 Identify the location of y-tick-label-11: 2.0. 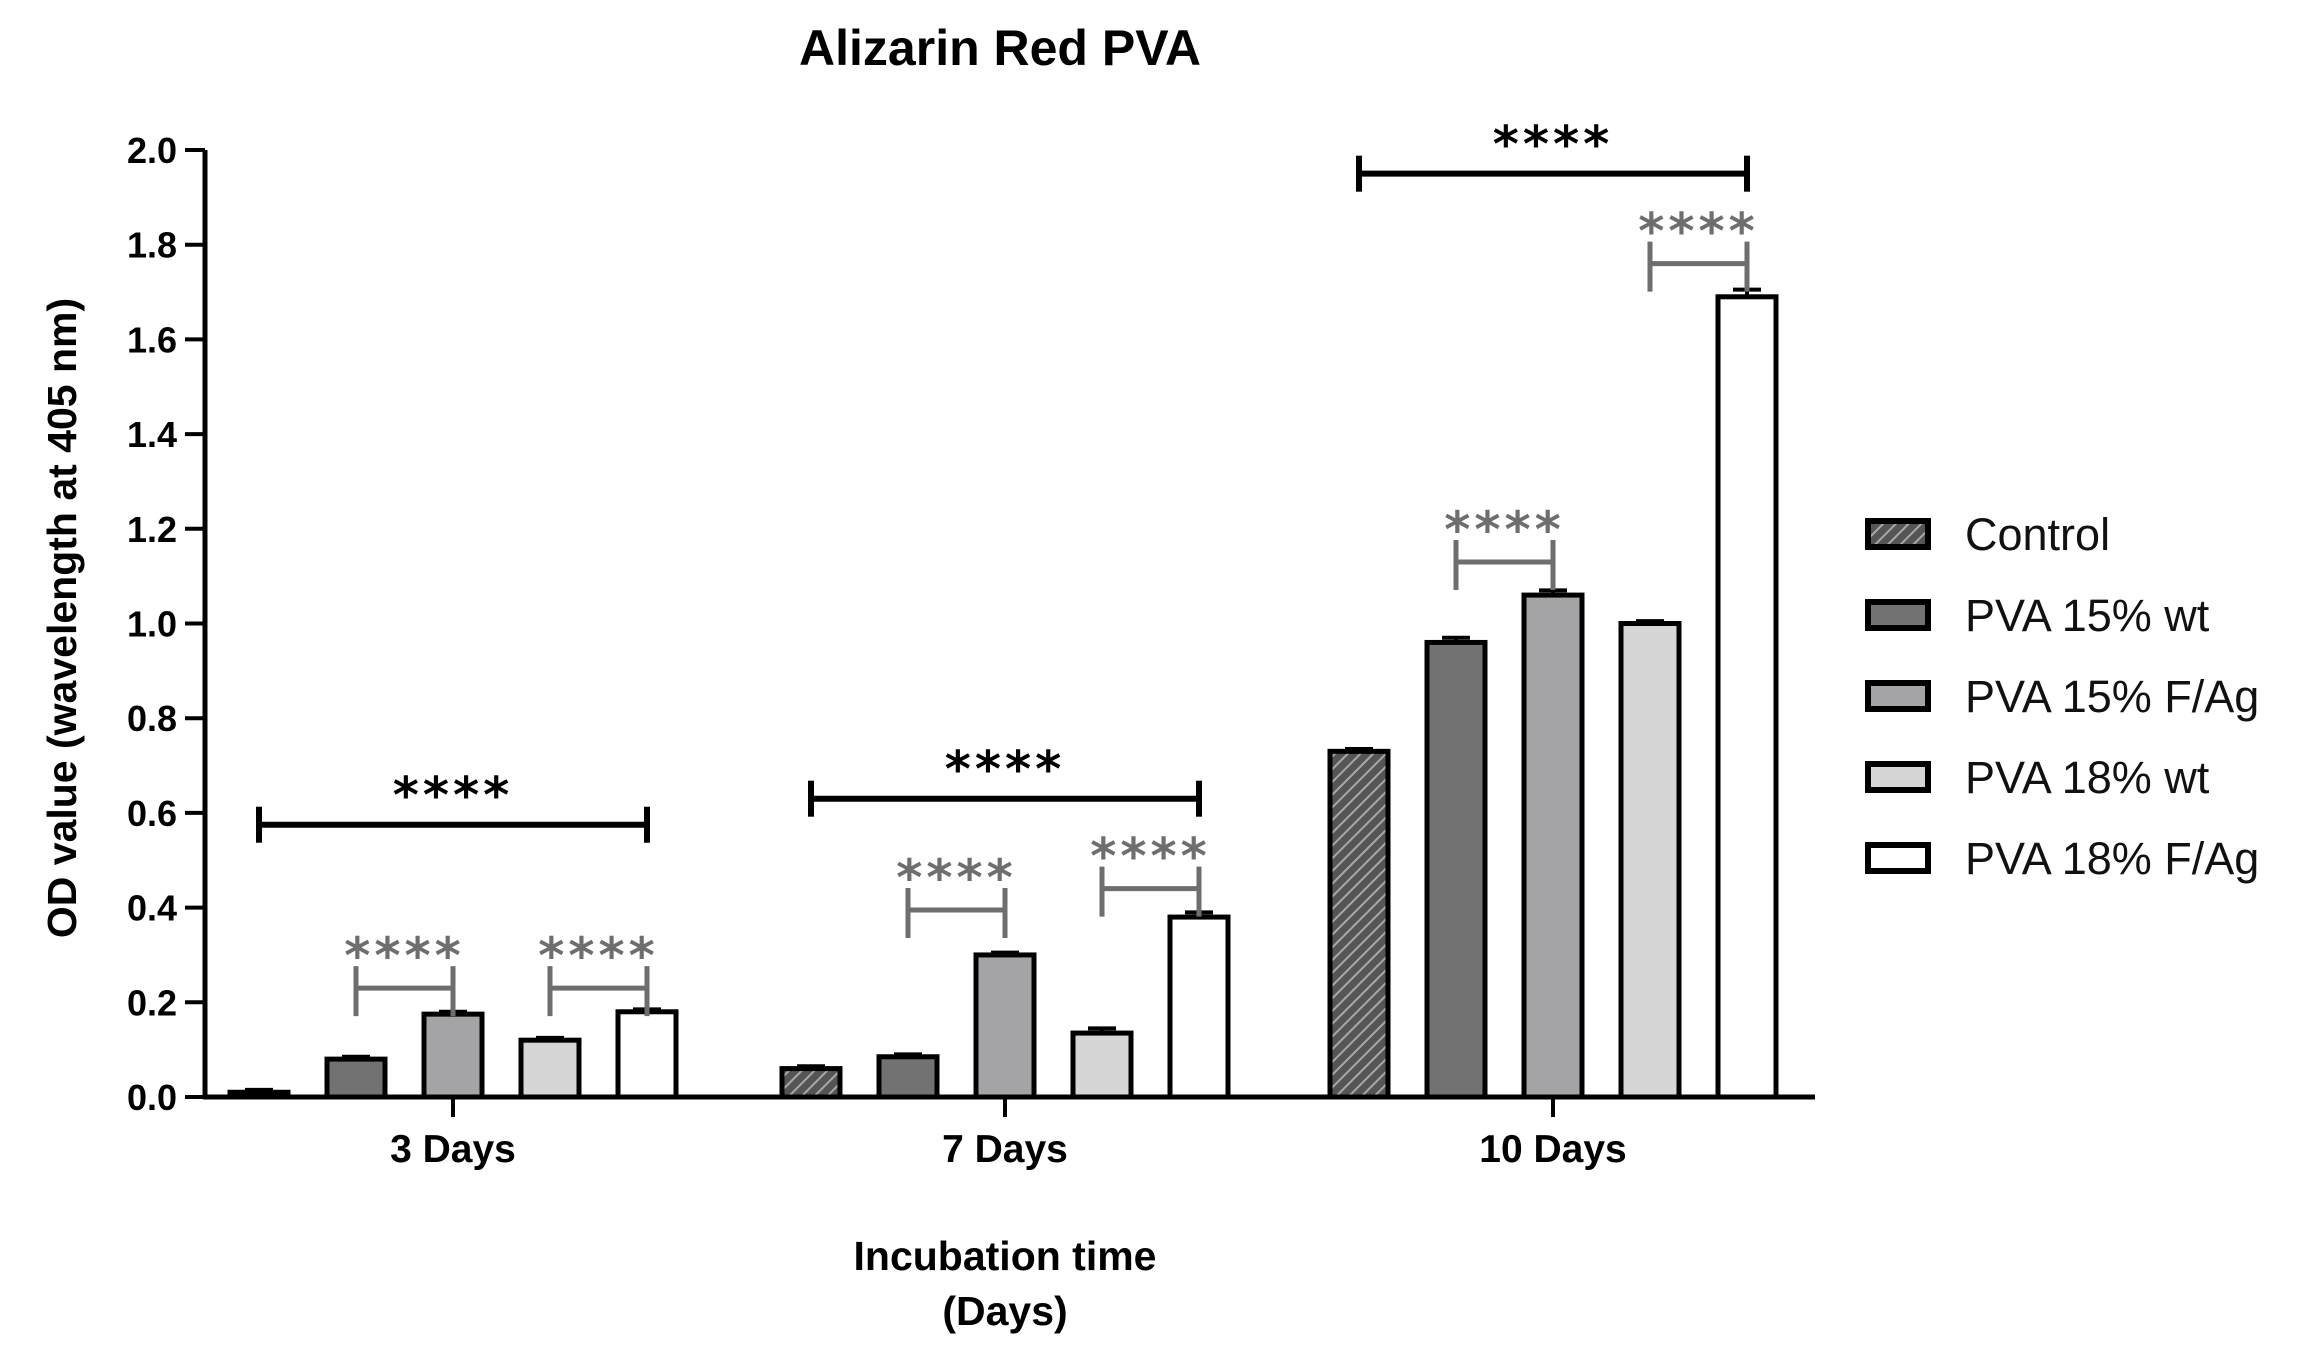
(152, 150).